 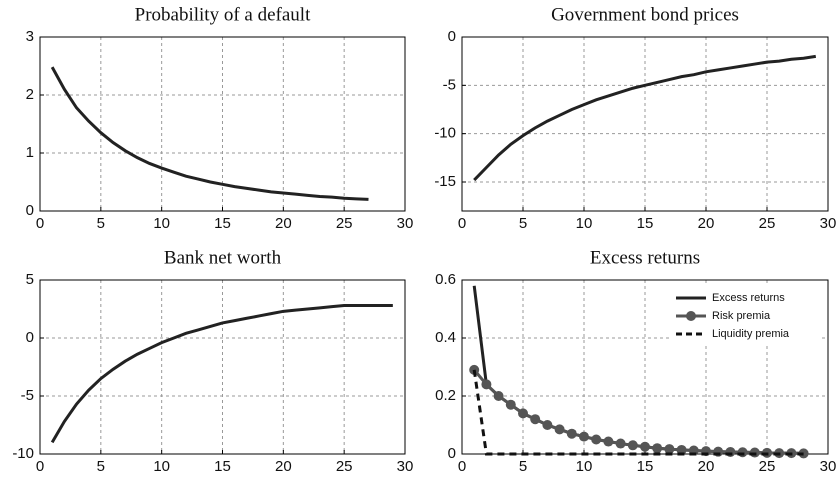 What do you see at coordinates (223, 14) in the screenshot?
I see `subplot-title: Probability of a default` at bounding box center [223, 14].